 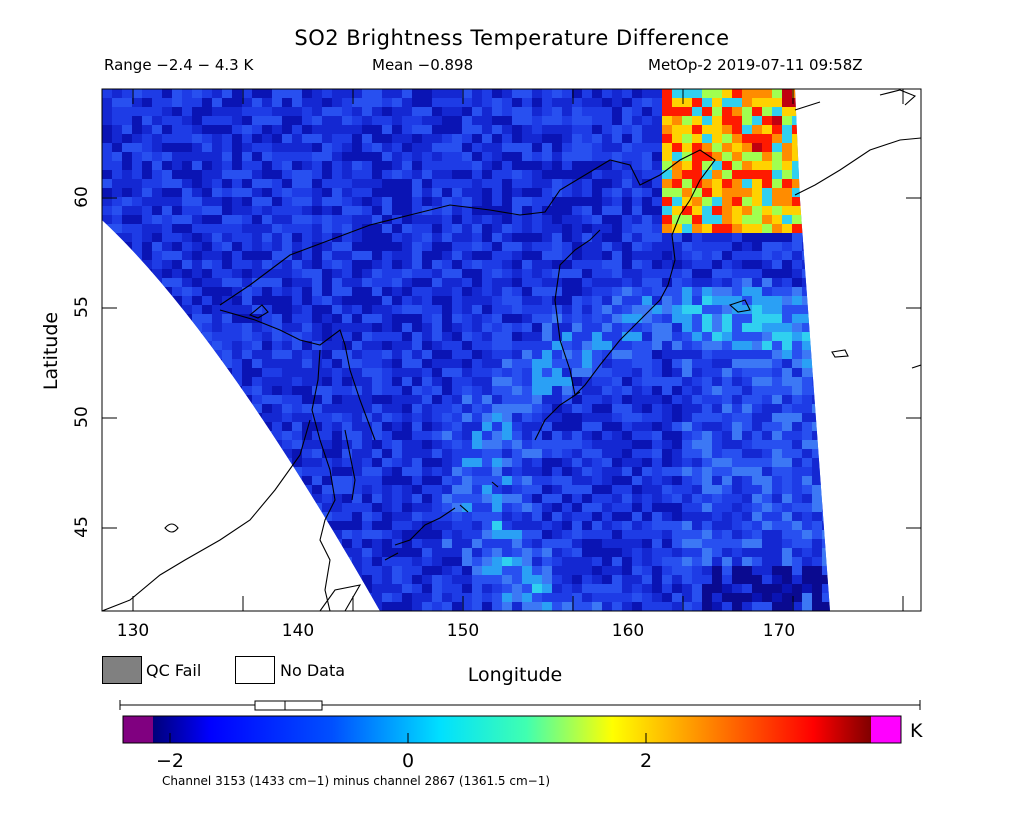 I want to click on qc-fail-label: QC Fail, so click(x=174, y=670).